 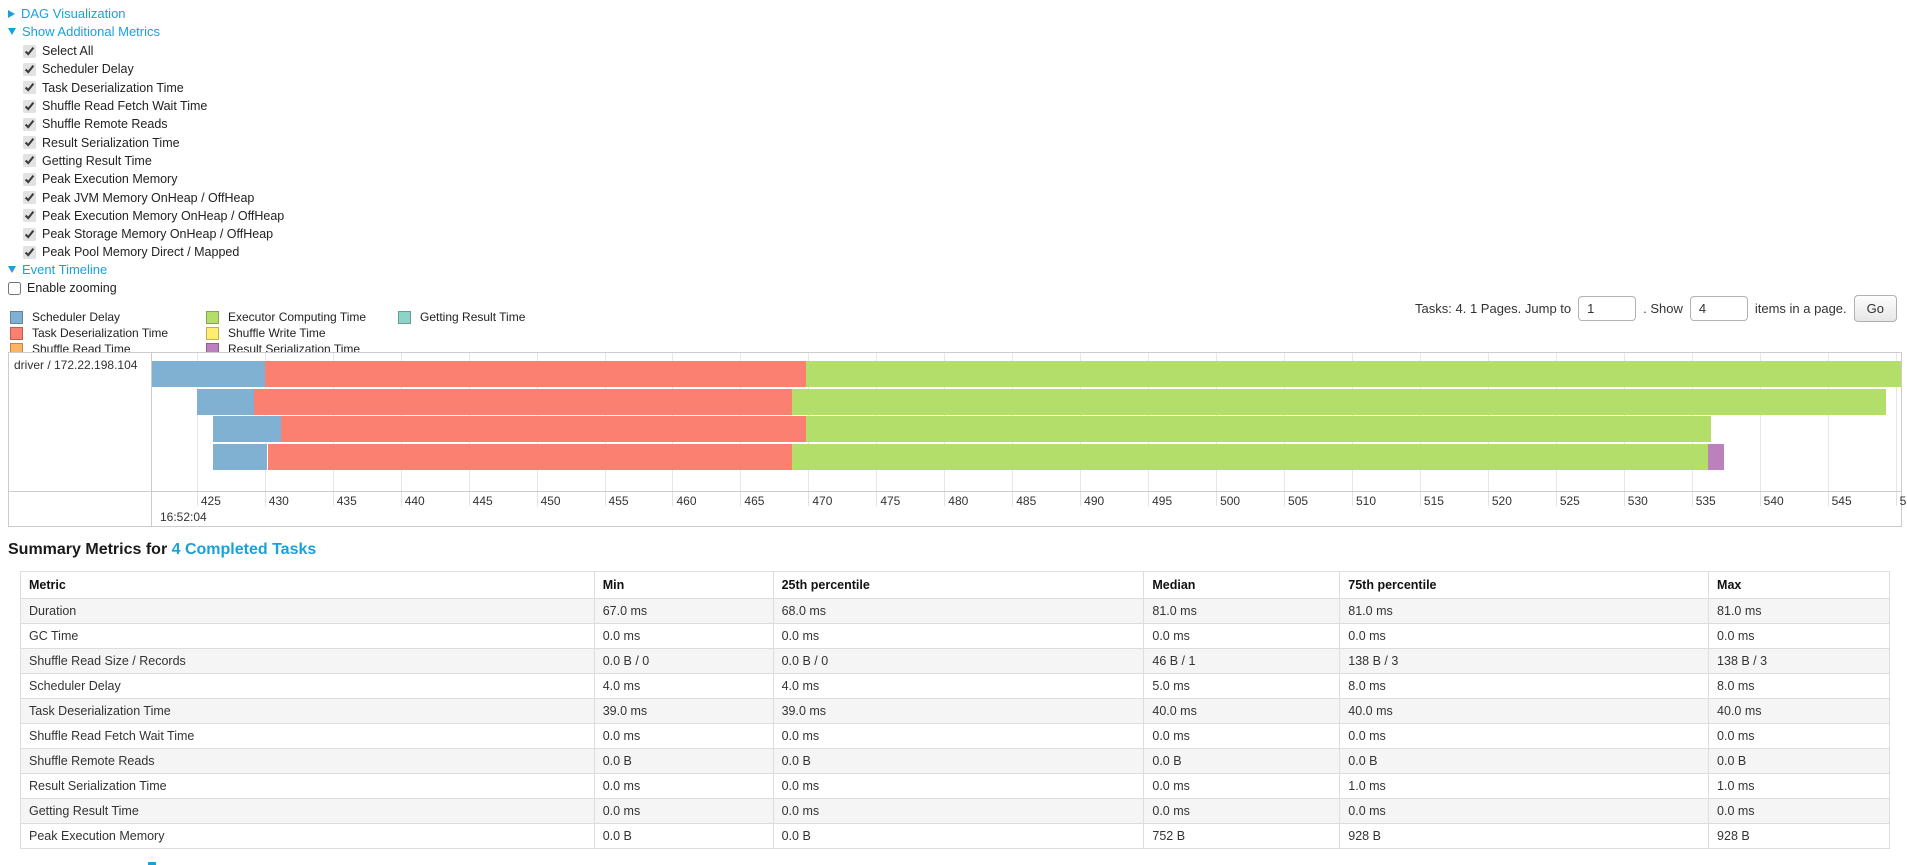 What do you see at coordinates (153, 216) in the screenshot?
I see `metric-checkbox-row-peak-execution-memory-onheap-offheap: Peak Execution Memory OnHeap / OffHeap` at bounding box center [153, 216].